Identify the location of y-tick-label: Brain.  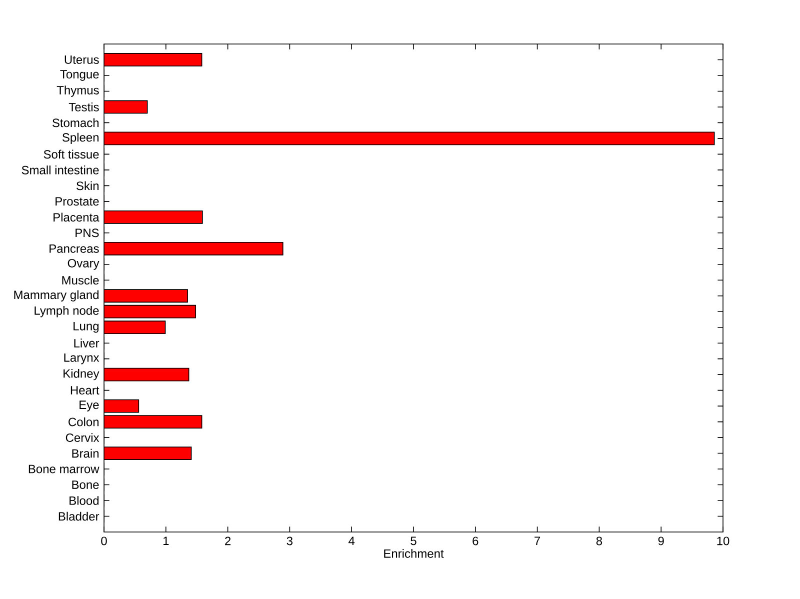
(85, 453).